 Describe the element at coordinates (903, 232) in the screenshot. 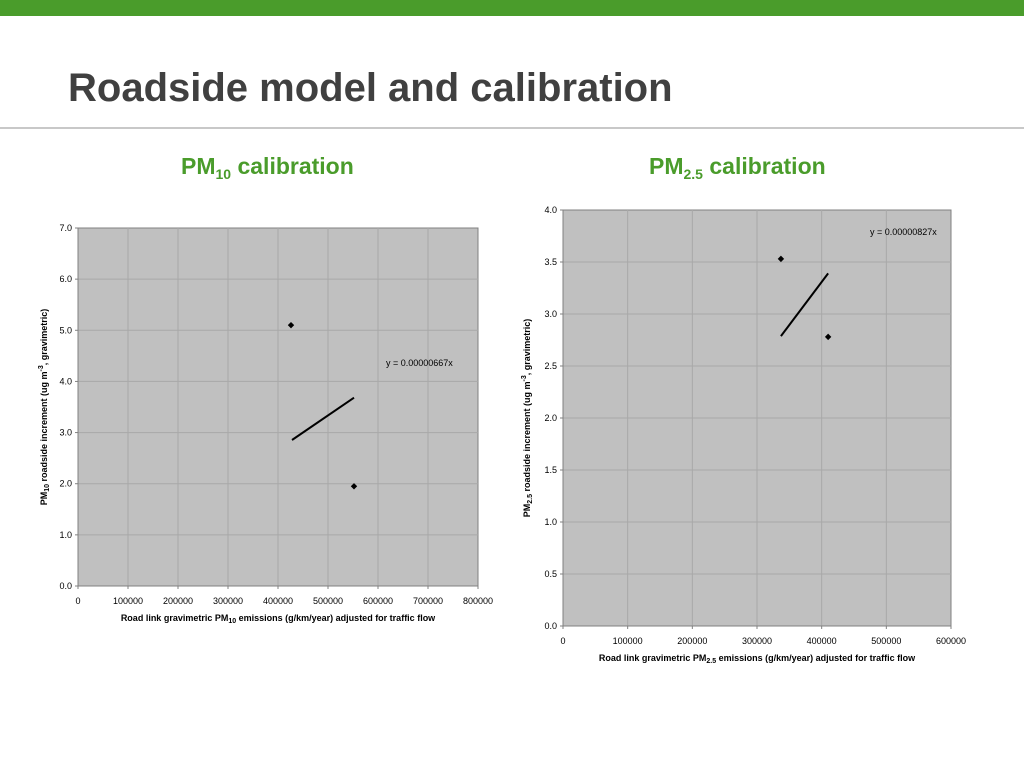

I see `trendline-equation: y = 0.00000827x` at that location.